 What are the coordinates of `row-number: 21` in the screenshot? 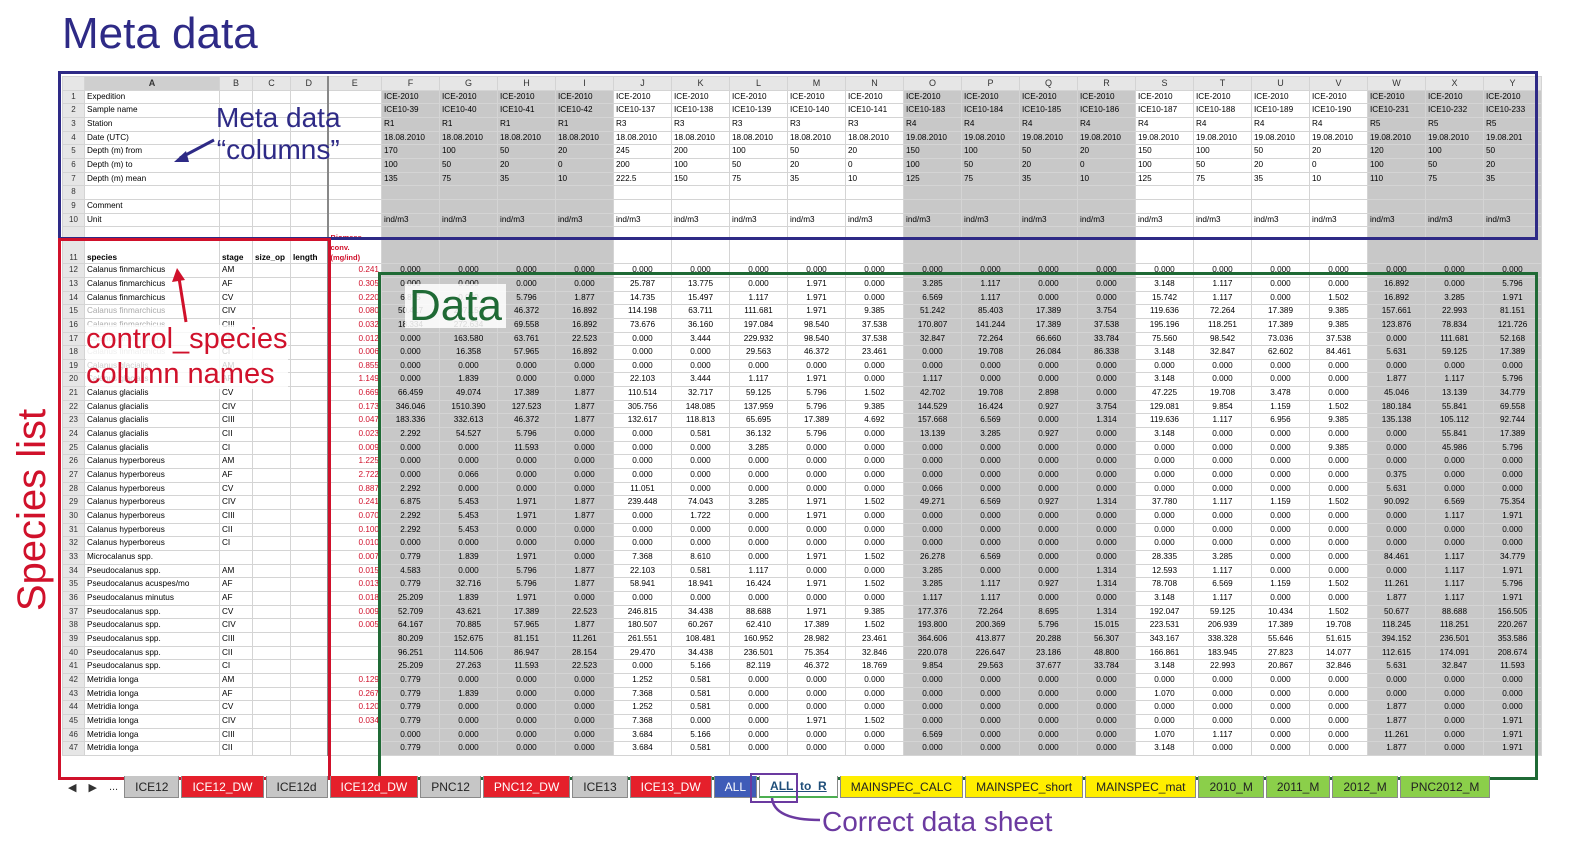 It's located at (73, 393).